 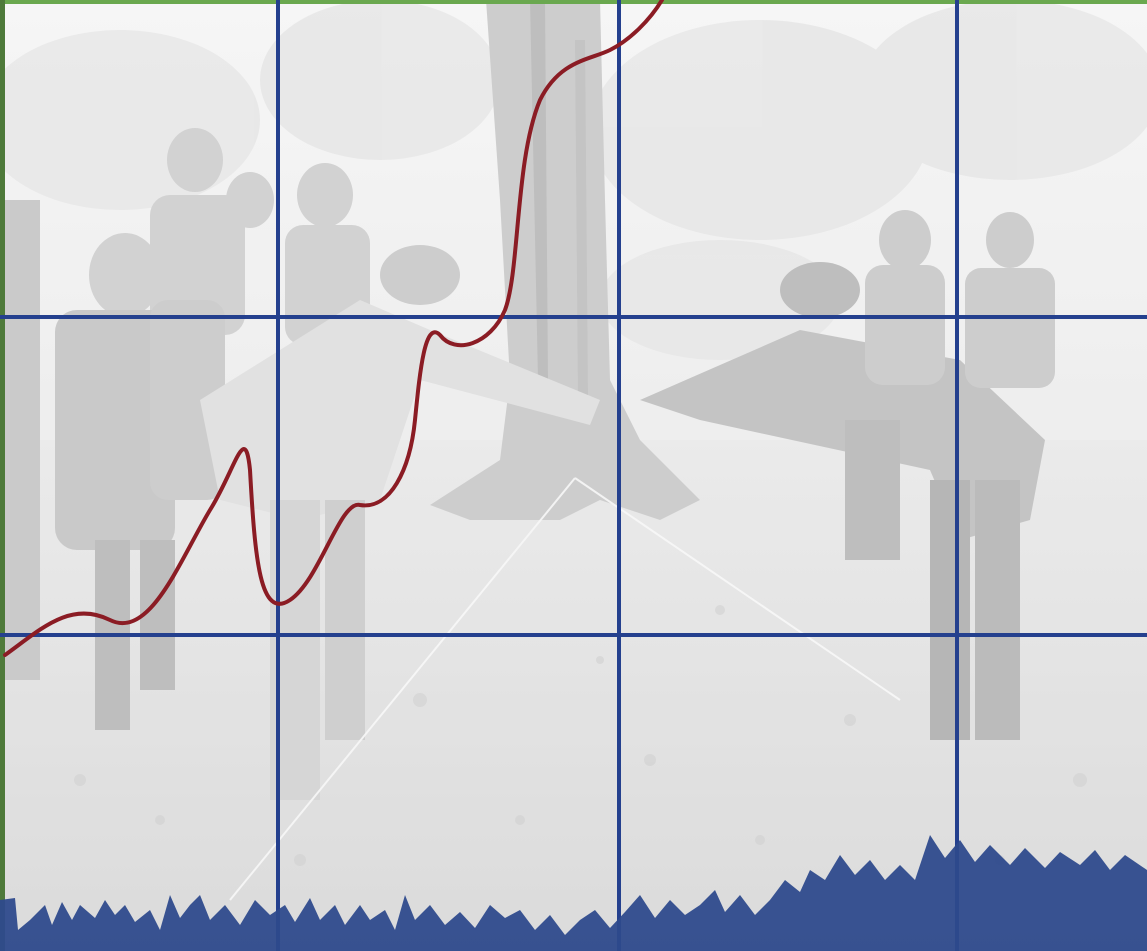 I want to click on left-accent-bar, so click(x=2, y=475).